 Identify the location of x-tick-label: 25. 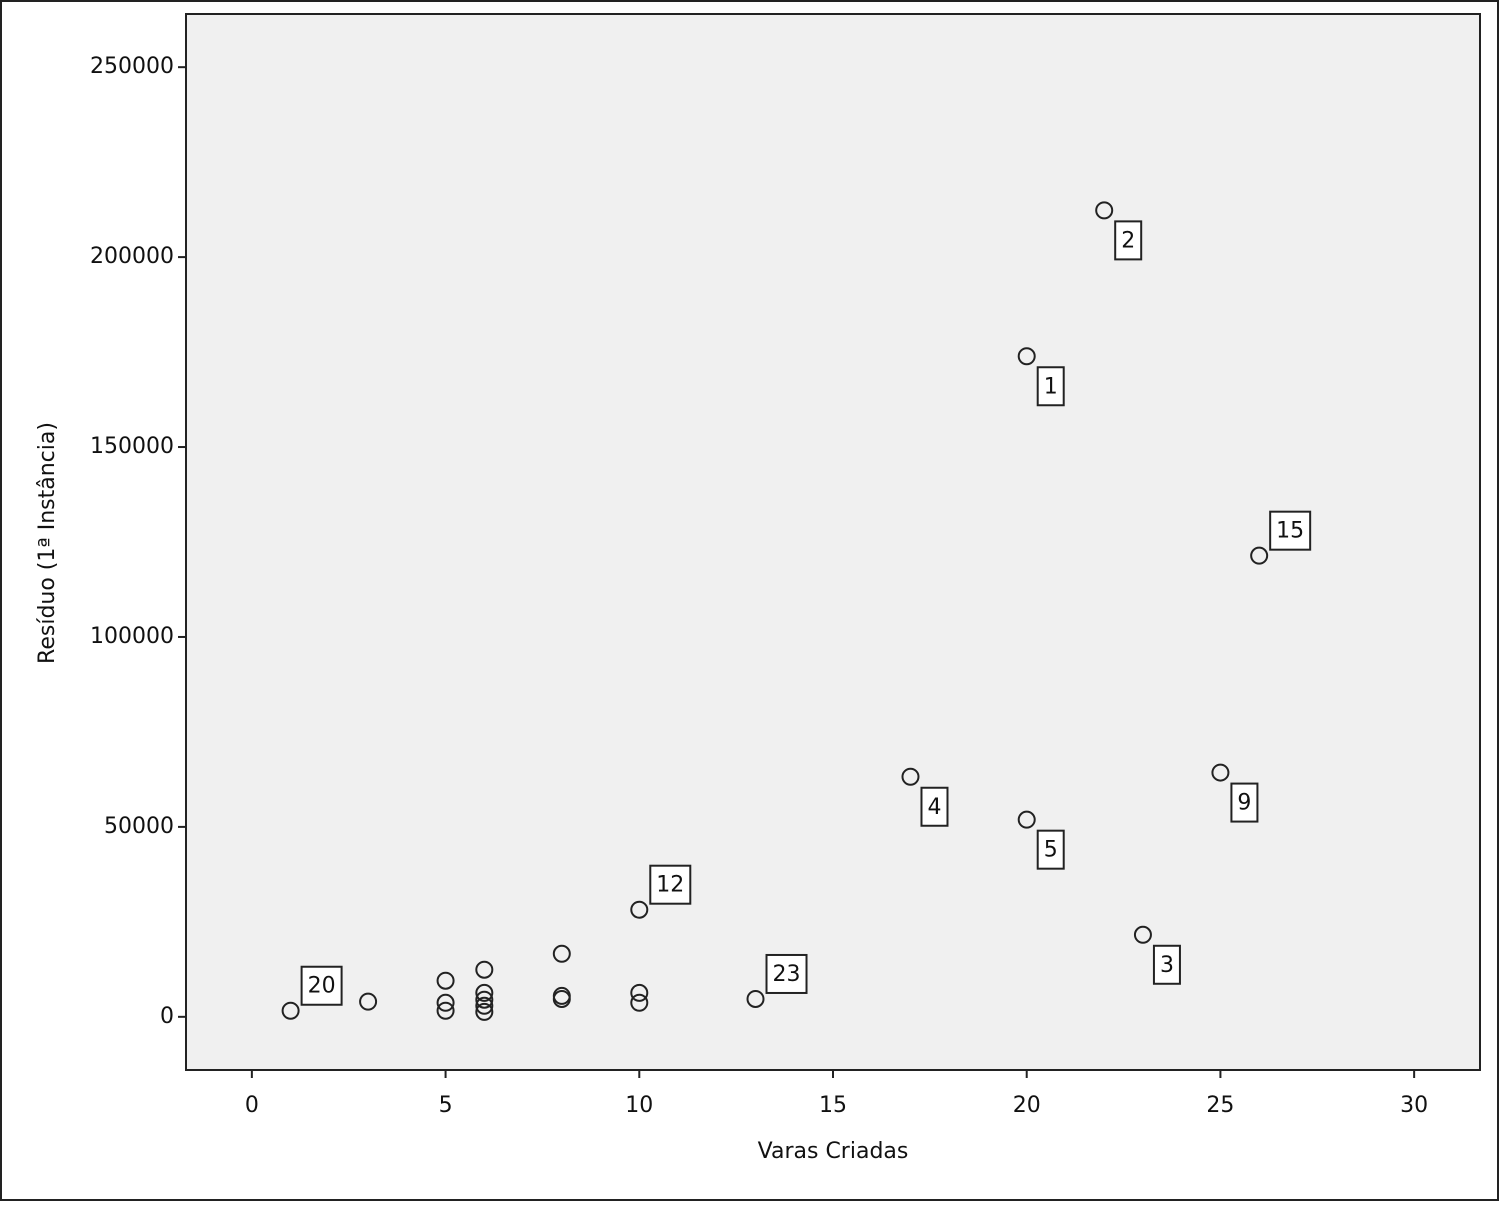
(1220, 1105).